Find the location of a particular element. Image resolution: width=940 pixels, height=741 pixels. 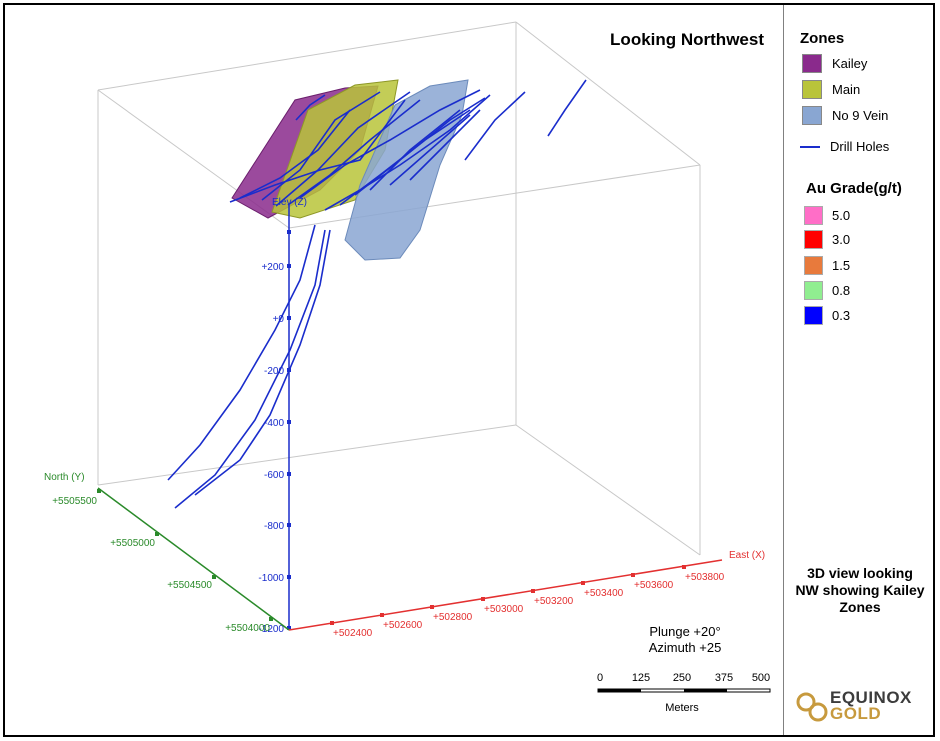

grade-item: 0.3 is located at coordinates (827, 315).